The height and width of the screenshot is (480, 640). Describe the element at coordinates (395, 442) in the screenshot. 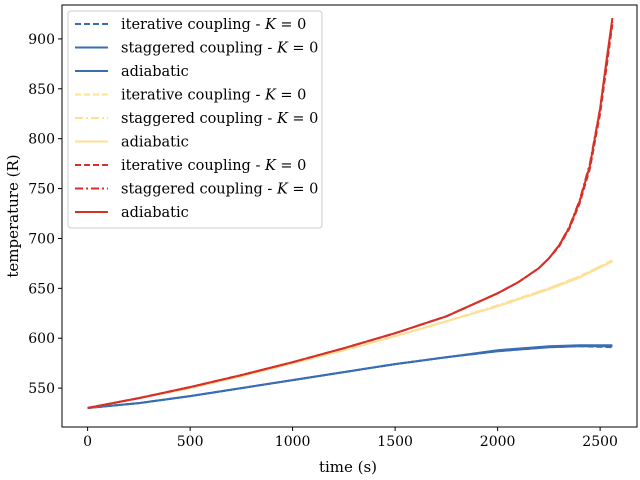

I see `x-tick-label: 1500` at that location.